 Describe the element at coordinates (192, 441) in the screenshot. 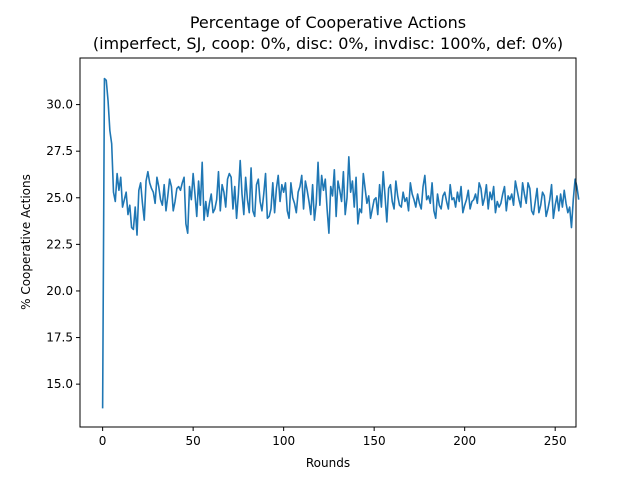

I see `x-tick-label: 50` at that location.